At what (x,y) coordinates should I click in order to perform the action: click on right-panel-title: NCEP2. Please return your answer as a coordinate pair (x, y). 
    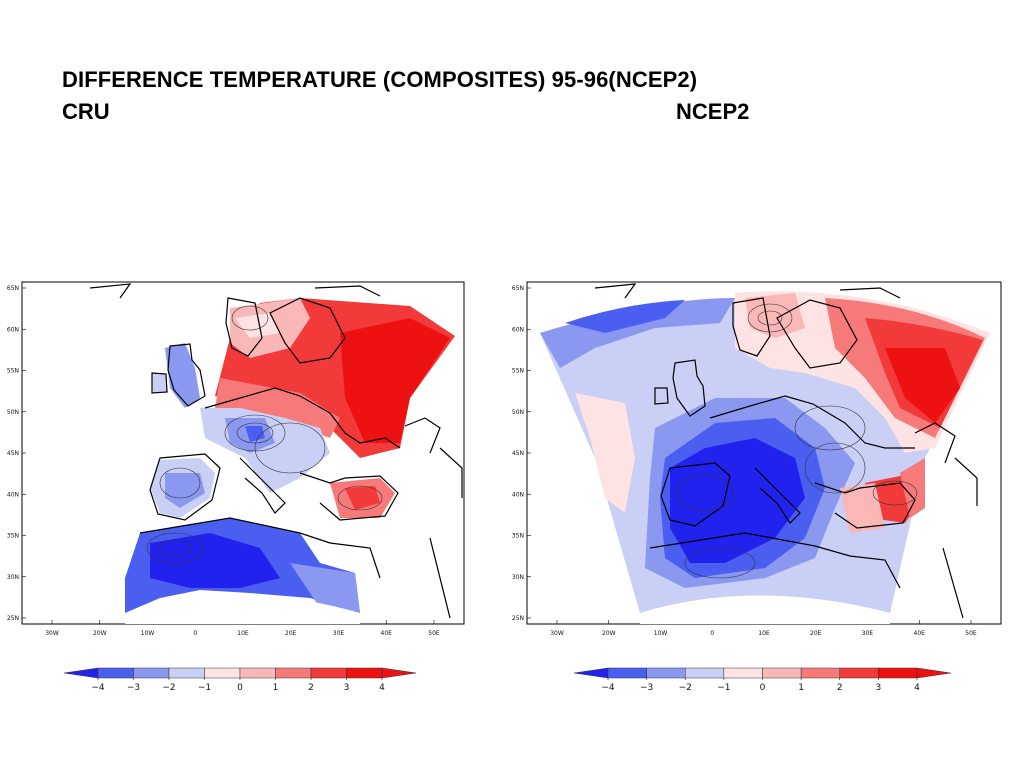
    Looking at the image, I should click on (713, 111).